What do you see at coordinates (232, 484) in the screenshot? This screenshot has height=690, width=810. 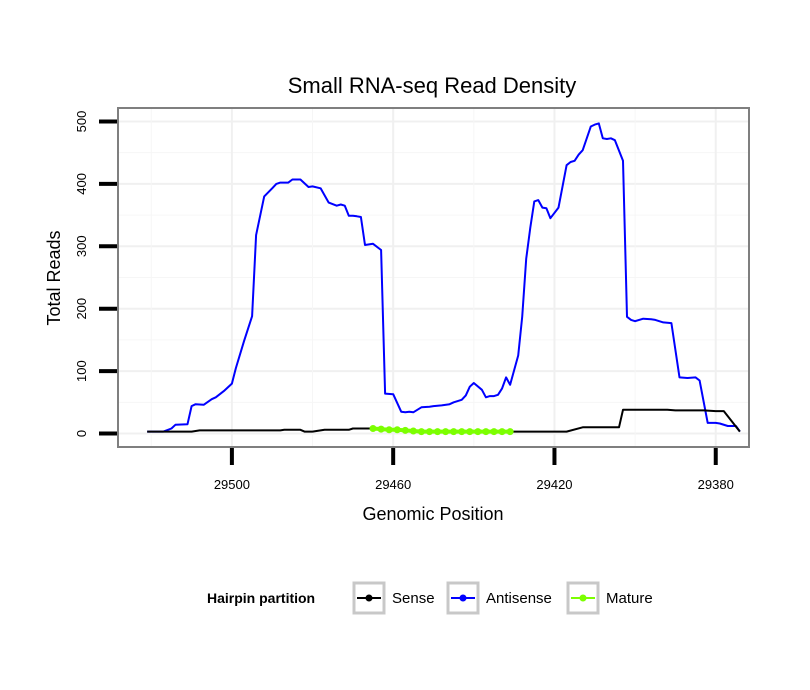 I see `x-tick-label: 29500` at bounding box center [232, 484].